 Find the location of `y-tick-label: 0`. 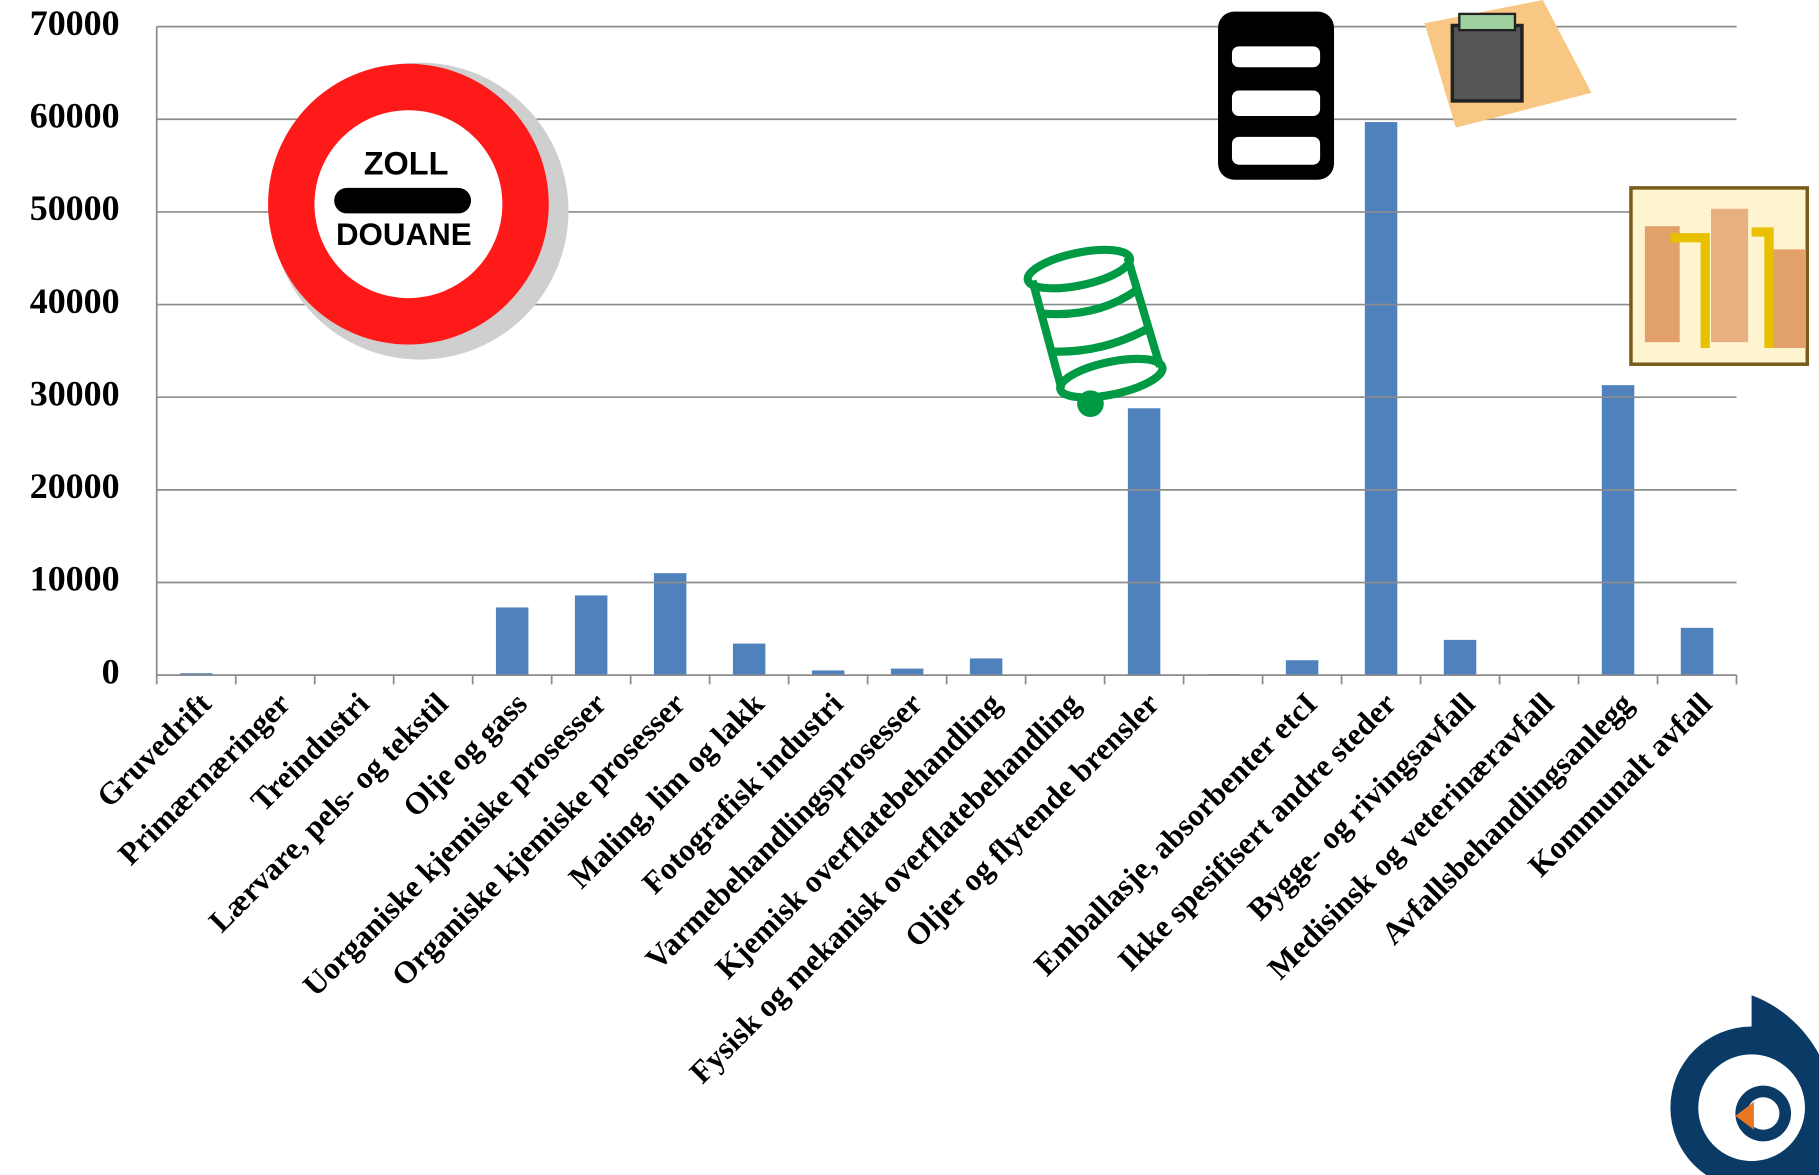

y-tick-label: 0 is located at coordinates (111, 671).